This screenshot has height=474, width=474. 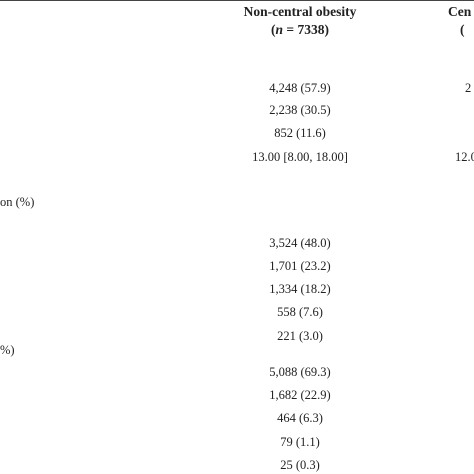 What do you see at coordinates (306, 29) in the screenshot?
I see `n-rest: = 7338)` at bounding box center [306, 29].